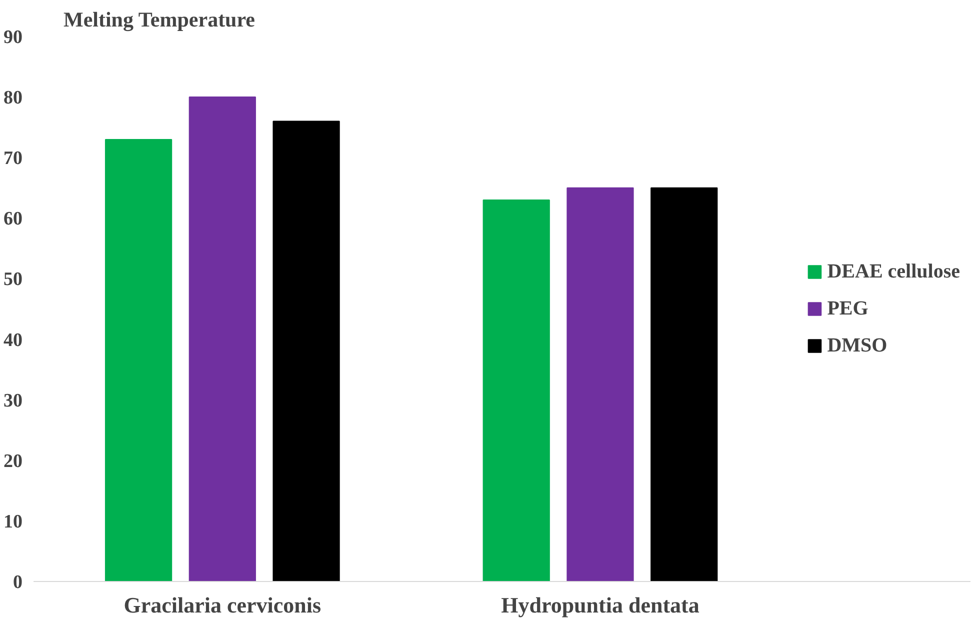 This screenshot has width=979, height=628. What do you see at coordinates (857, 345) in the screenshot?
I see `legend-label: DMSO` at bounding box center [857, 345].